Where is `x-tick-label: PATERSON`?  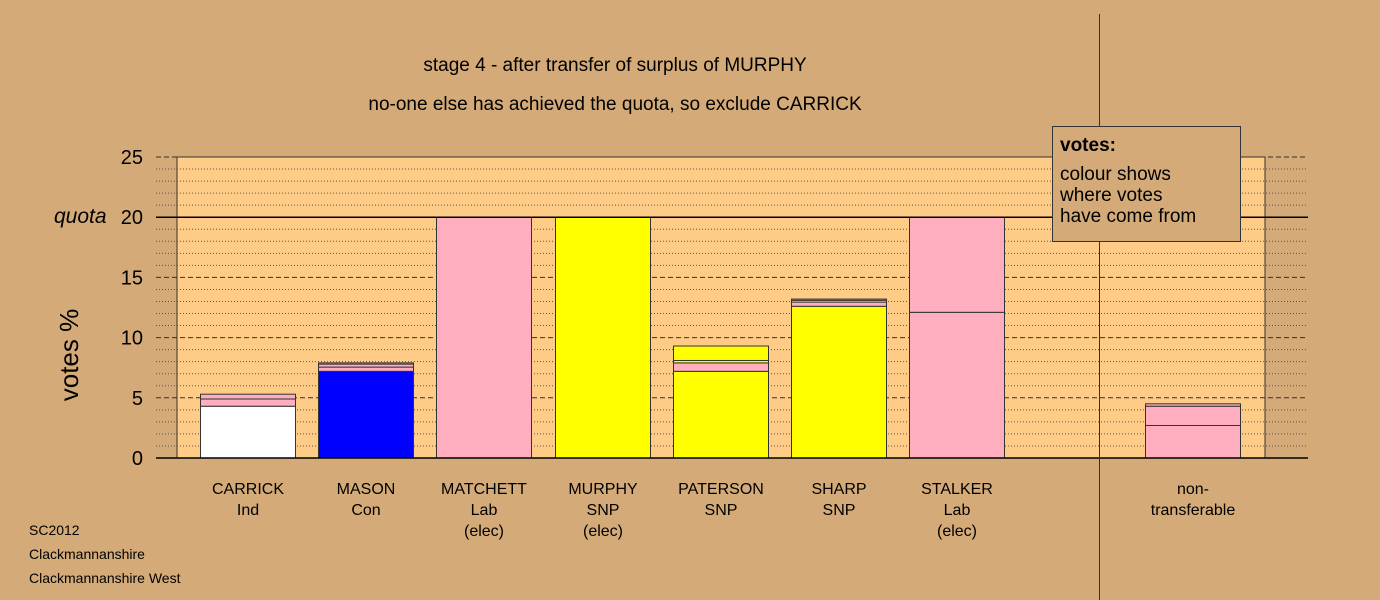
x-tick-label: PATERSON is located at coordinates (721, 489).